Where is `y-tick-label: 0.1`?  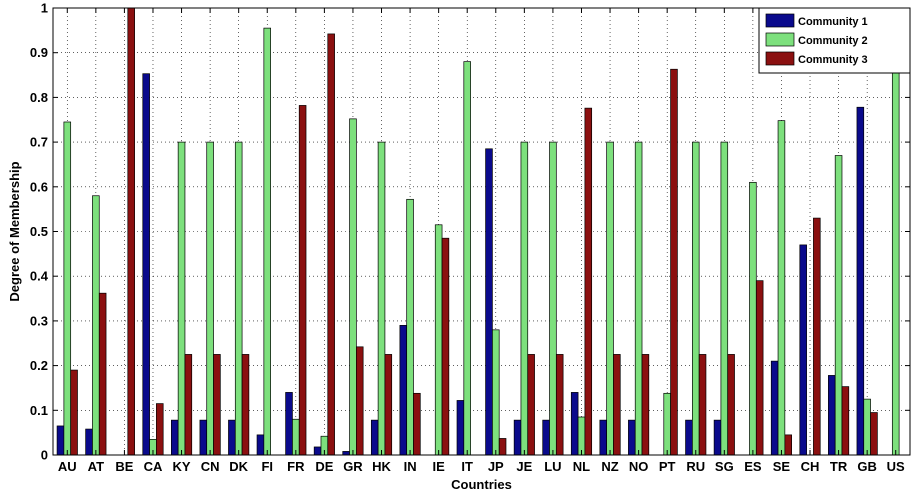 y-tick-label: 0.1 is located at coordinates (39, 410).